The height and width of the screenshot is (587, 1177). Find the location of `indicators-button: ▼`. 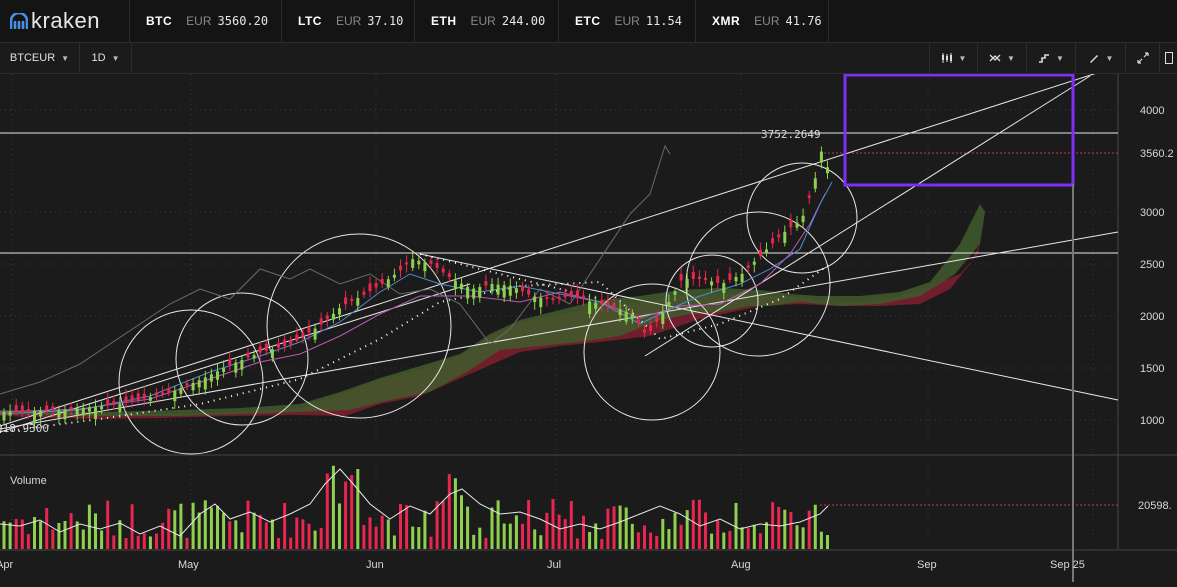

indicators-button: ▼ is located at coordinates (1001, 58).